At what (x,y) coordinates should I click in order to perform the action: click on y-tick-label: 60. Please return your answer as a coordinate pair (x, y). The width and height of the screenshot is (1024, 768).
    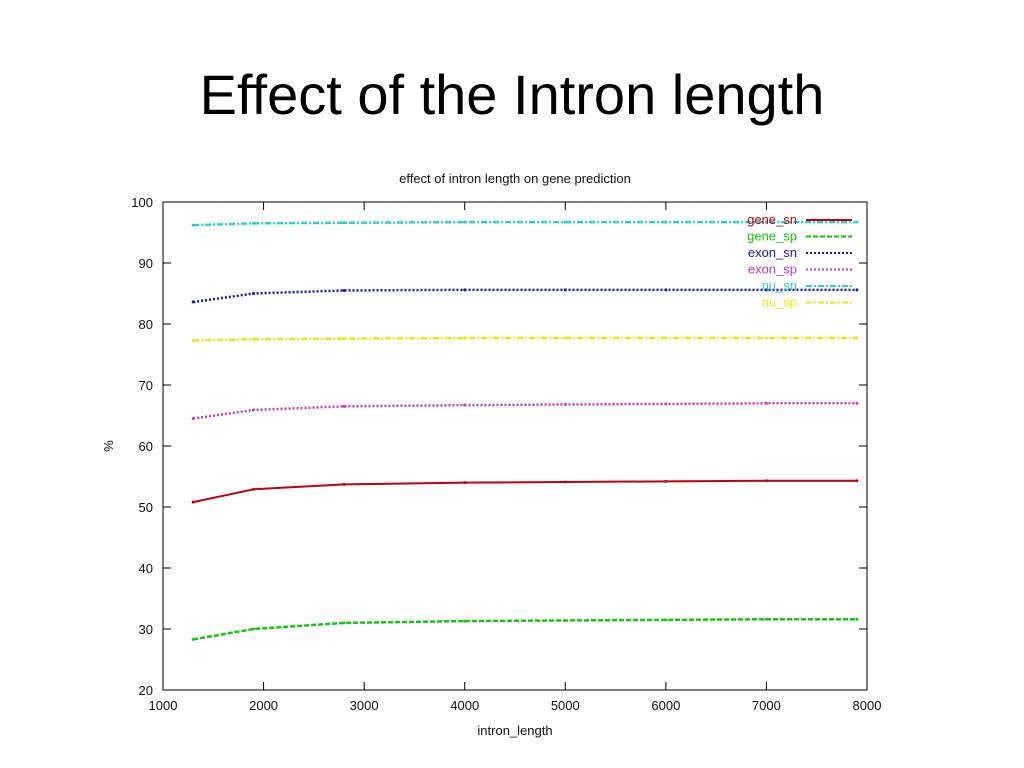
    Looking at the image, I should click on (146, 446).